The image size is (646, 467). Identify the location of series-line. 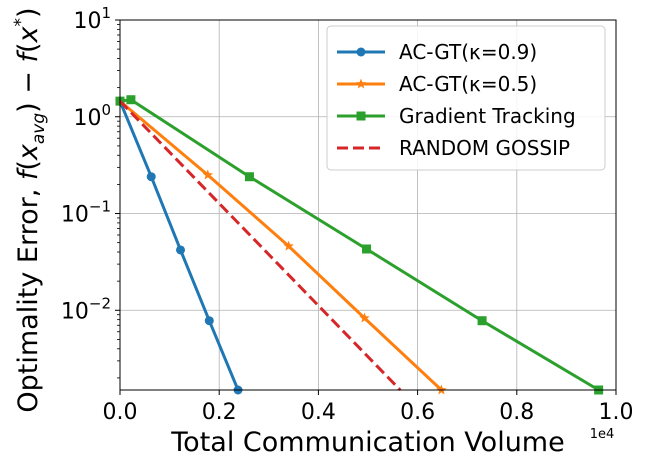
(179, 245).